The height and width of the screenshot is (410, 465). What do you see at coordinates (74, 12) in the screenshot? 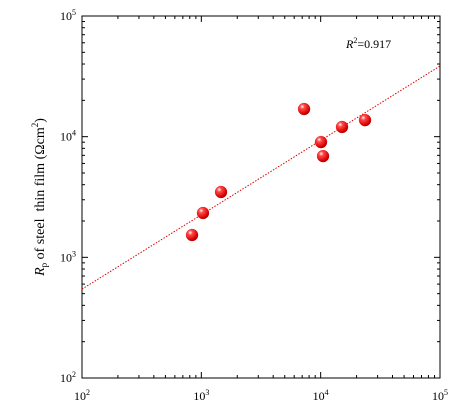
I see `y-tick-exponent: 5` at bounding box center [74, 12].